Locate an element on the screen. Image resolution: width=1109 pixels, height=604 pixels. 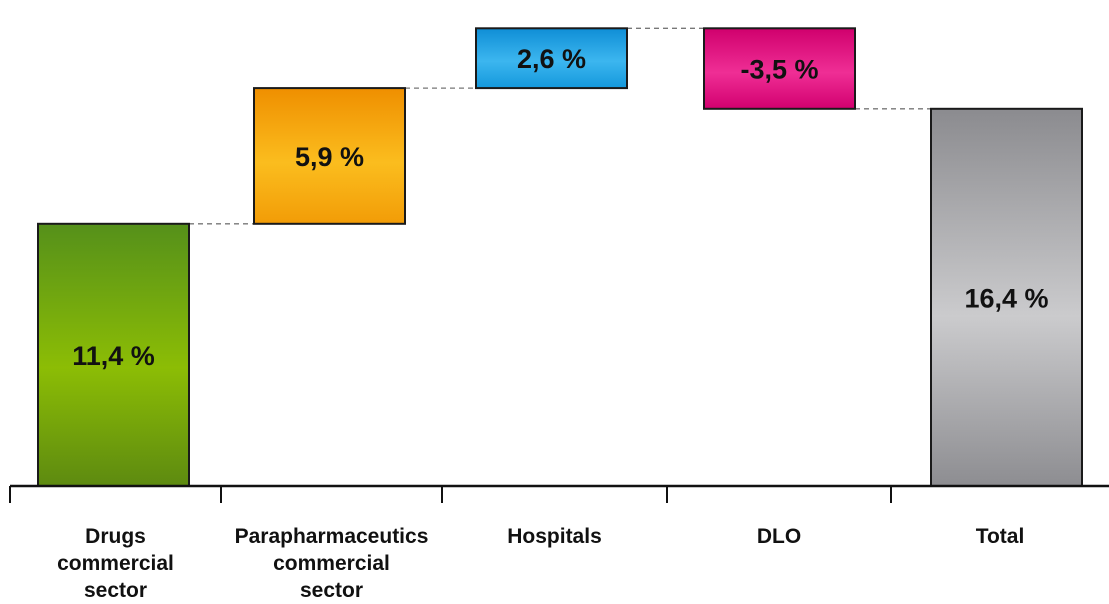
category-label-5: Total is located at coordinates (1000, 536).